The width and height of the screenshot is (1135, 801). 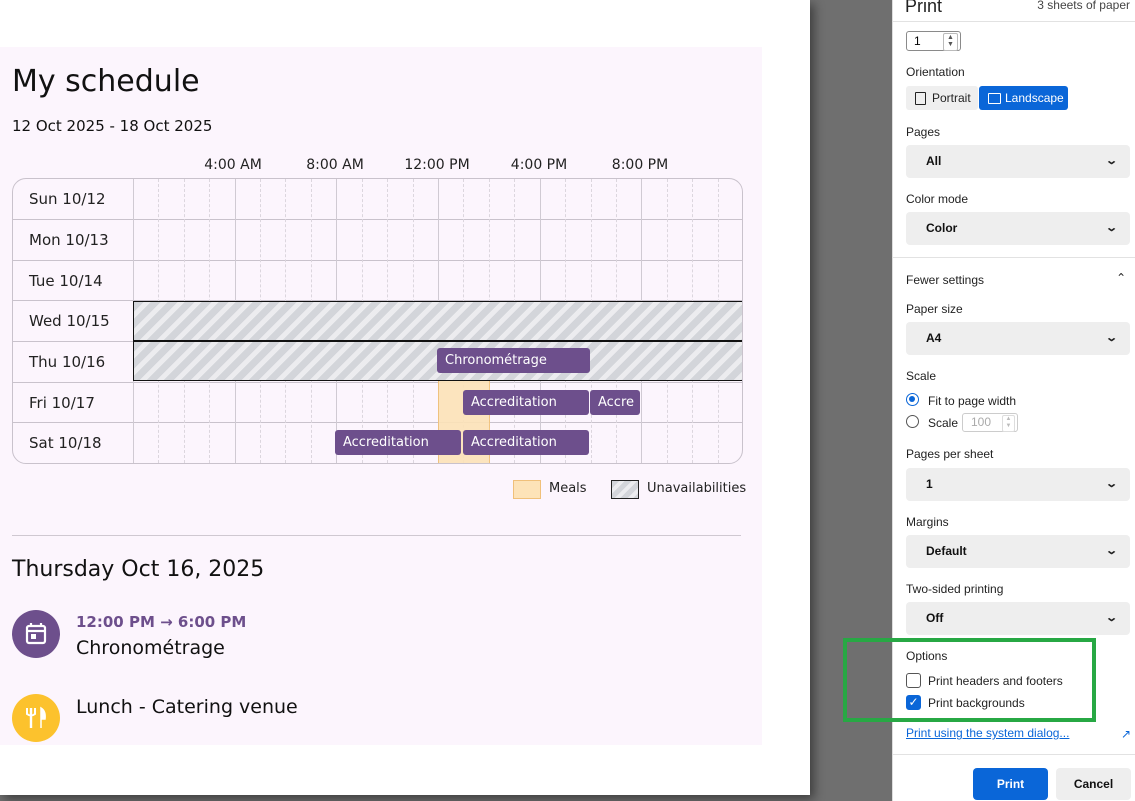 I want to click on header-divider, so click(x=1014, y=21).